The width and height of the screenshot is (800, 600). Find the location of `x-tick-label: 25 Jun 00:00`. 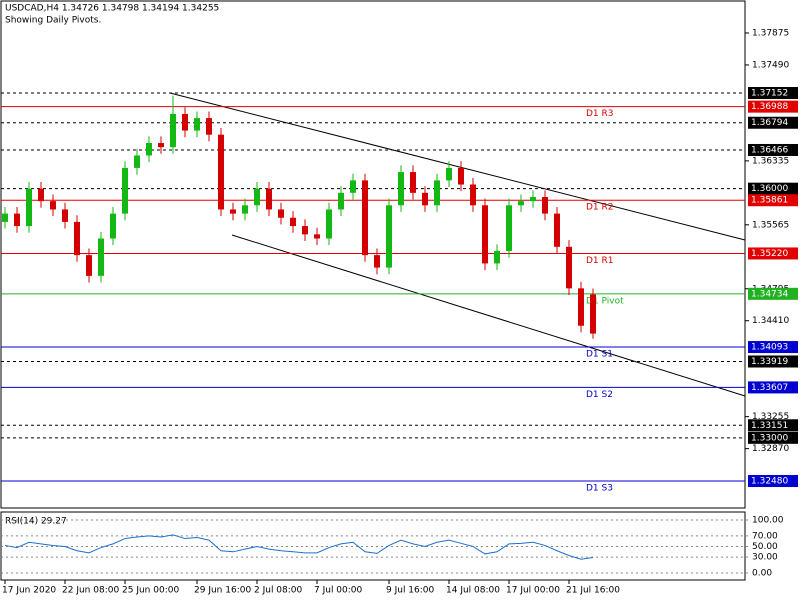

x-tick-label: 25 Jun 00:00 is located at coordinates (150, 591).